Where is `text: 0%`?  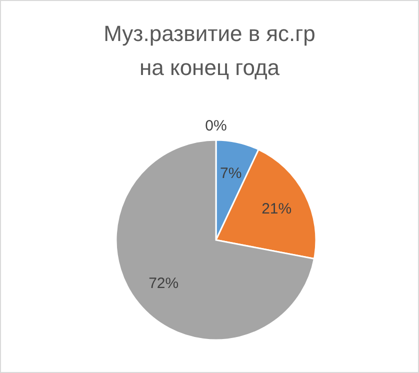 text: 0% is located at coordinates (216, 126).